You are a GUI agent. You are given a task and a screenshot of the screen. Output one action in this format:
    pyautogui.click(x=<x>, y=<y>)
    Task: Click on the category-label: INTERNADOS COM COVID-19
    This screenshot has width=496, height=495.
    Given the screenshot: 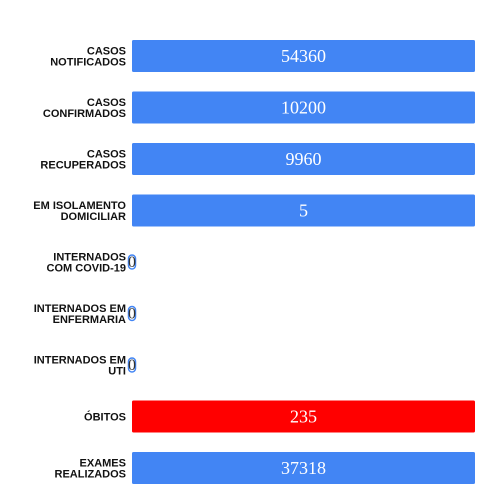 What is the action you would take?
    pyautogui.click(x=86, y=263)
    